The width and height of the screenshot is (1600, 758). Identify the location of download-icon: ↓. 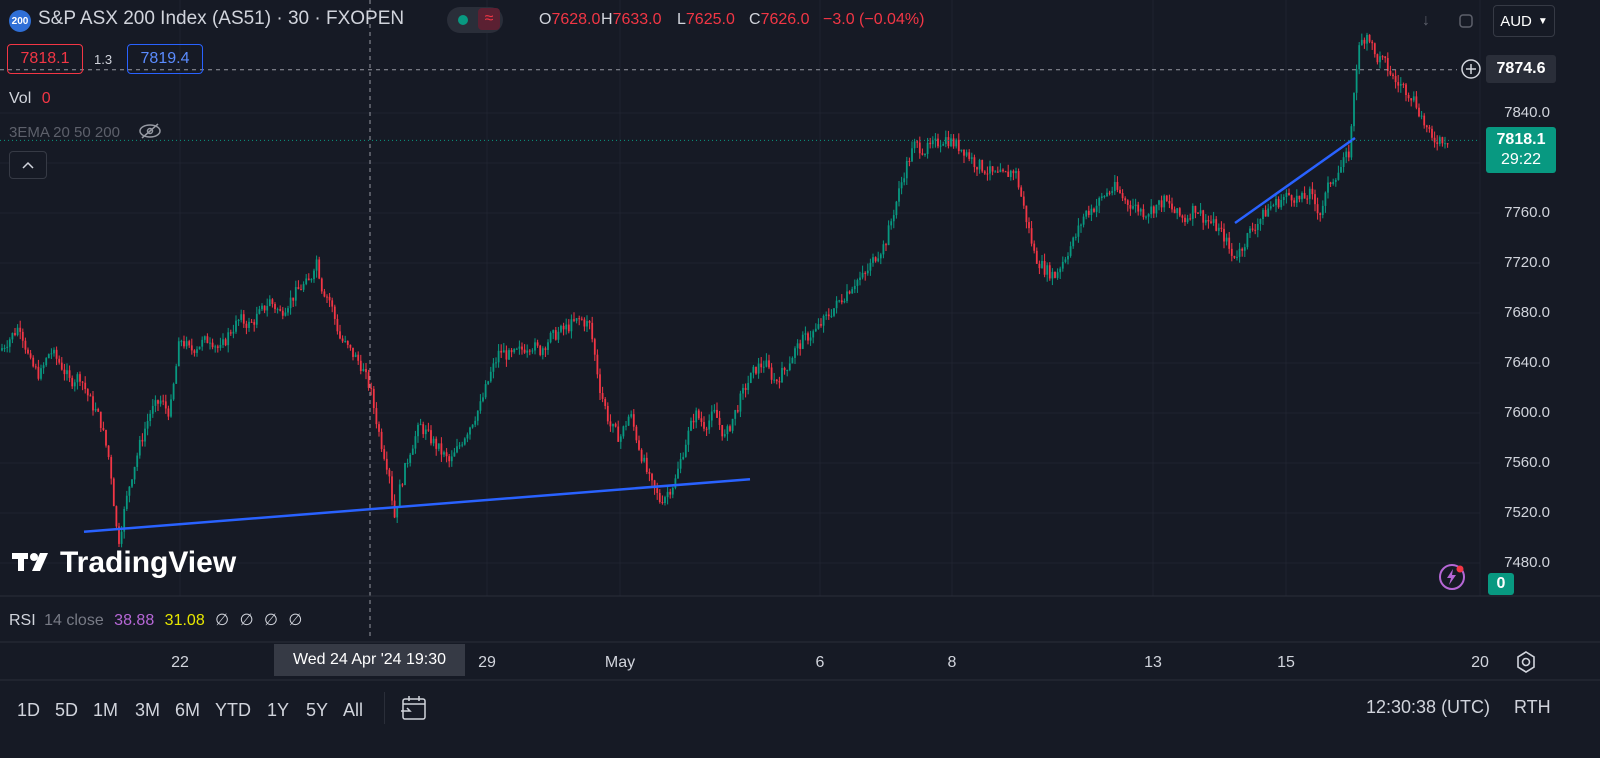
(1426, 20).